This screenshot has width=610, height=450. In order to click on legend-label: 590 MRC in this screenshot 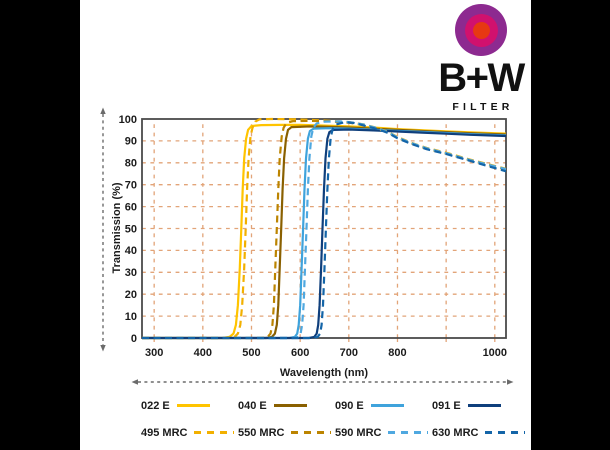, I will do `click(358, 432)`.